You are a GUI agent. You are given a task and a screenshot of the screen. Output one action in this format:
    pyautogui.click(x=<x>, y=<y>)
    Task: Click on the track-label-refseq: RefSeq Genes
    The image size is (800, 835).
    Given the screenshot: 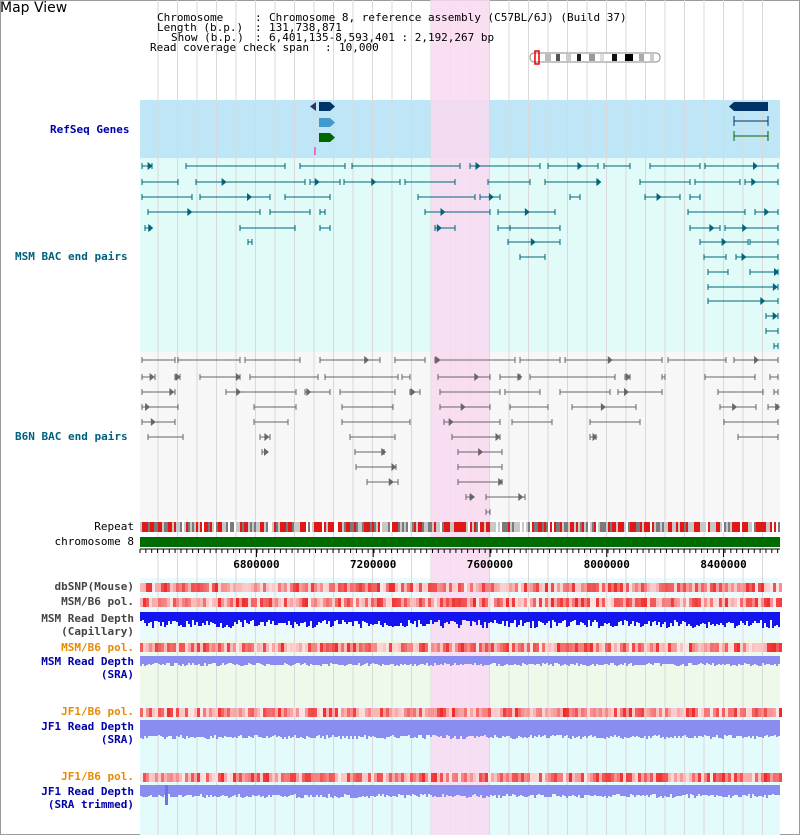 What is the action you would take?
    pyautogui.click(x=90, y=129)
    